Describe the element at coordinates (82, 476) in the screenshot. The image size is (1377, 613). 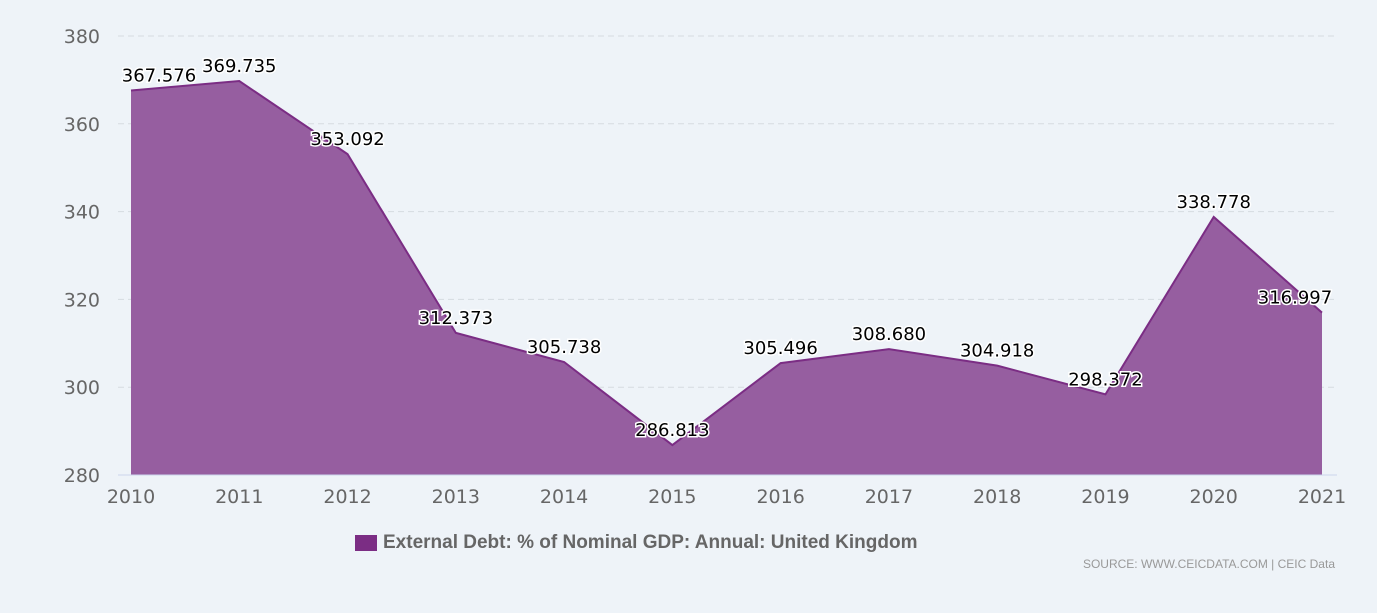
I see `y-tick-label: 280` at that location.